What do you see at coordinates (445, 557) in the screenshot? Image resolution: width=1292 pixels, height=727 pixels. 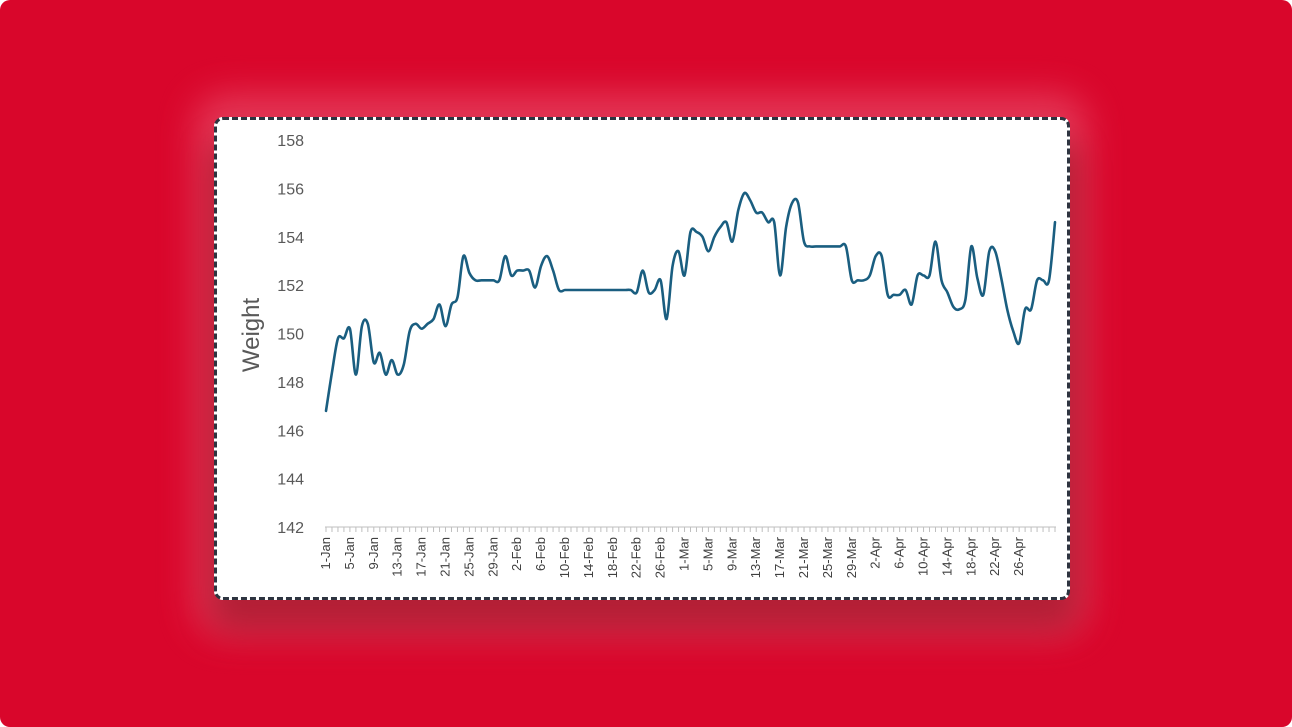 I see `x-tick-label: 21-Jan` at bounding box center [445, 557].